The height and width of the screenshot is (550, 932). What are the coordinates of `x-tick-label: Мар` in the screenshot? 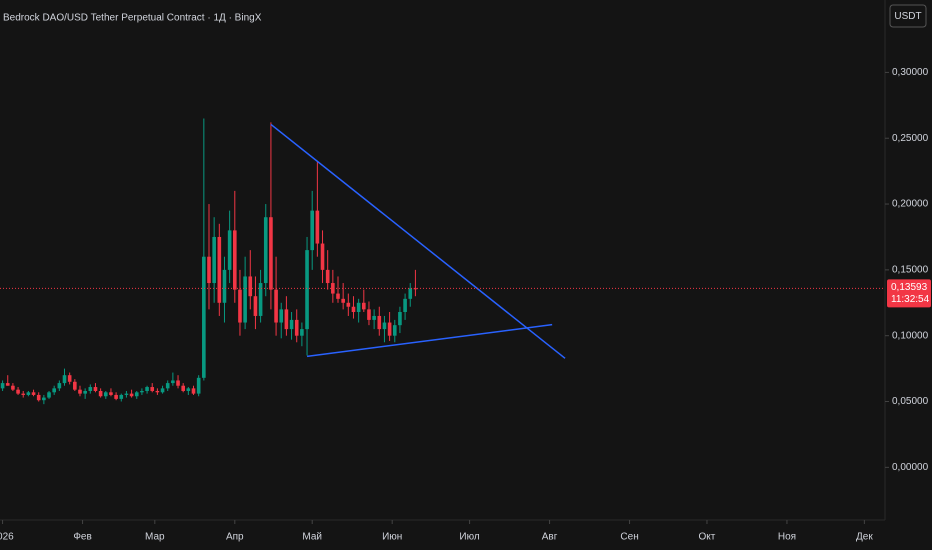 It's located at (155, 537).